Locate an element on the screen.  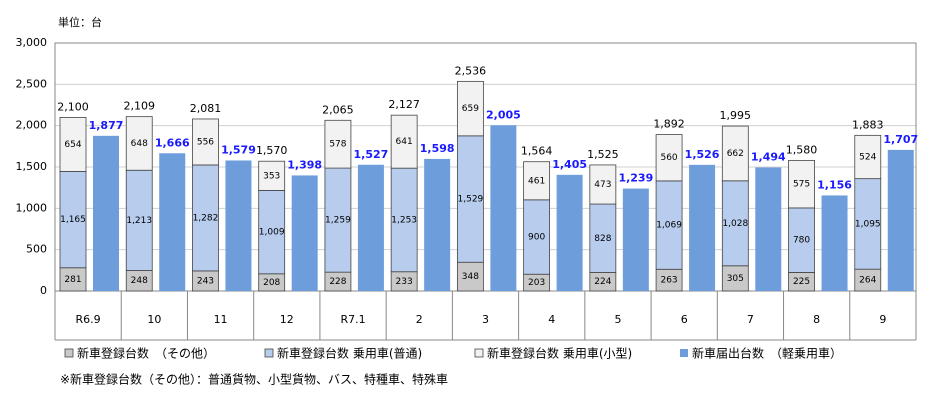
x-tick-label: 4 is located at coordinates (551, 319).